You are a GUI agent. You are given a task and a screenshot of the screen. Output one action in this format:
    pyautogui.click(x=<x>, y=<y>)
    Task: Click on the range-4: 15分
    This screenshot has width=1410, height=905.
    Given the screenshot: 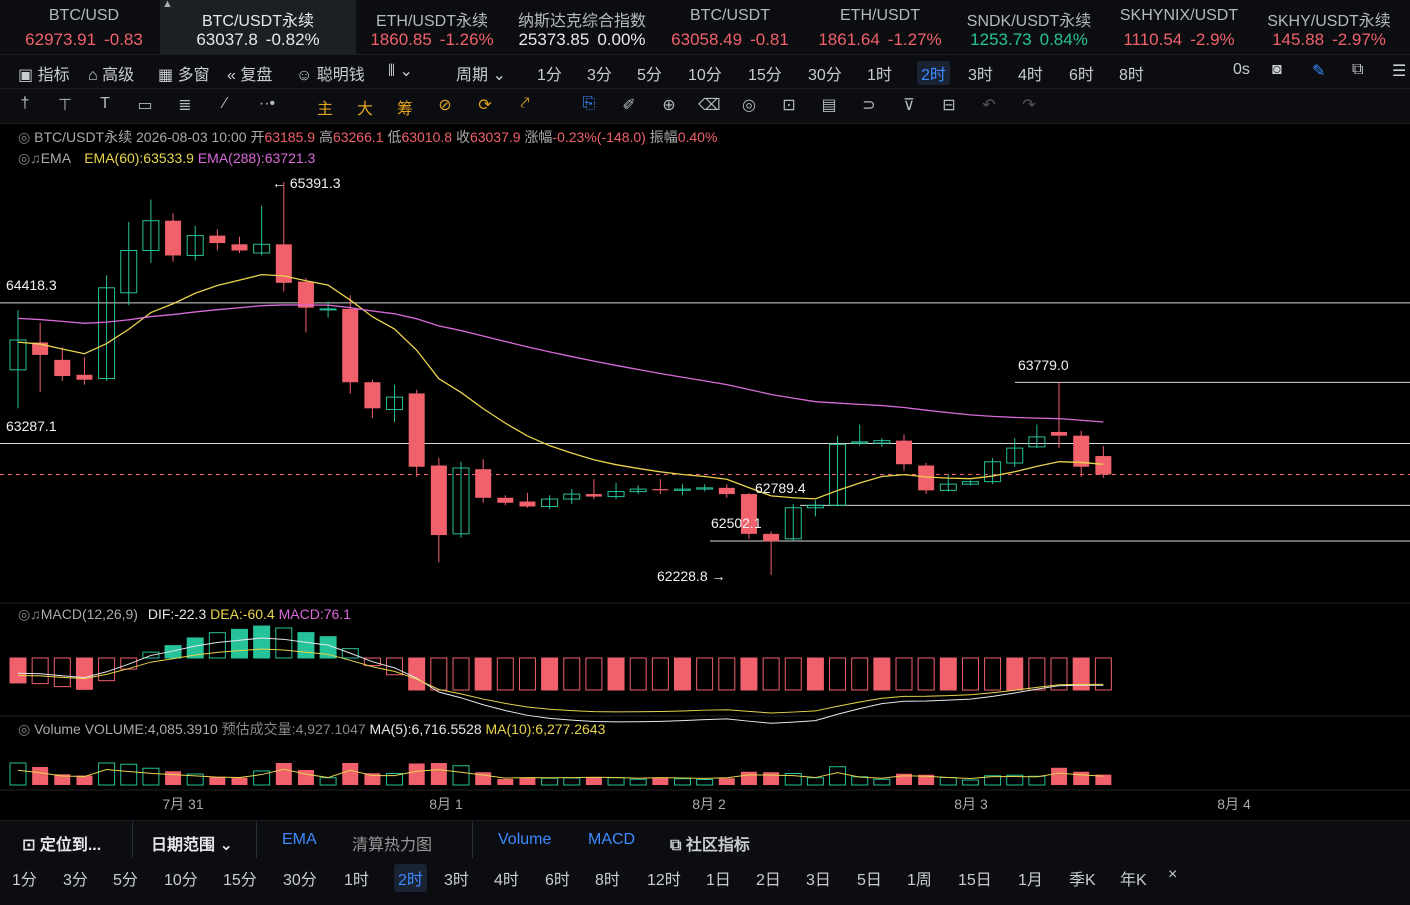 What is the action you would take?
    pyautogui.click(x=240, y=880)
    